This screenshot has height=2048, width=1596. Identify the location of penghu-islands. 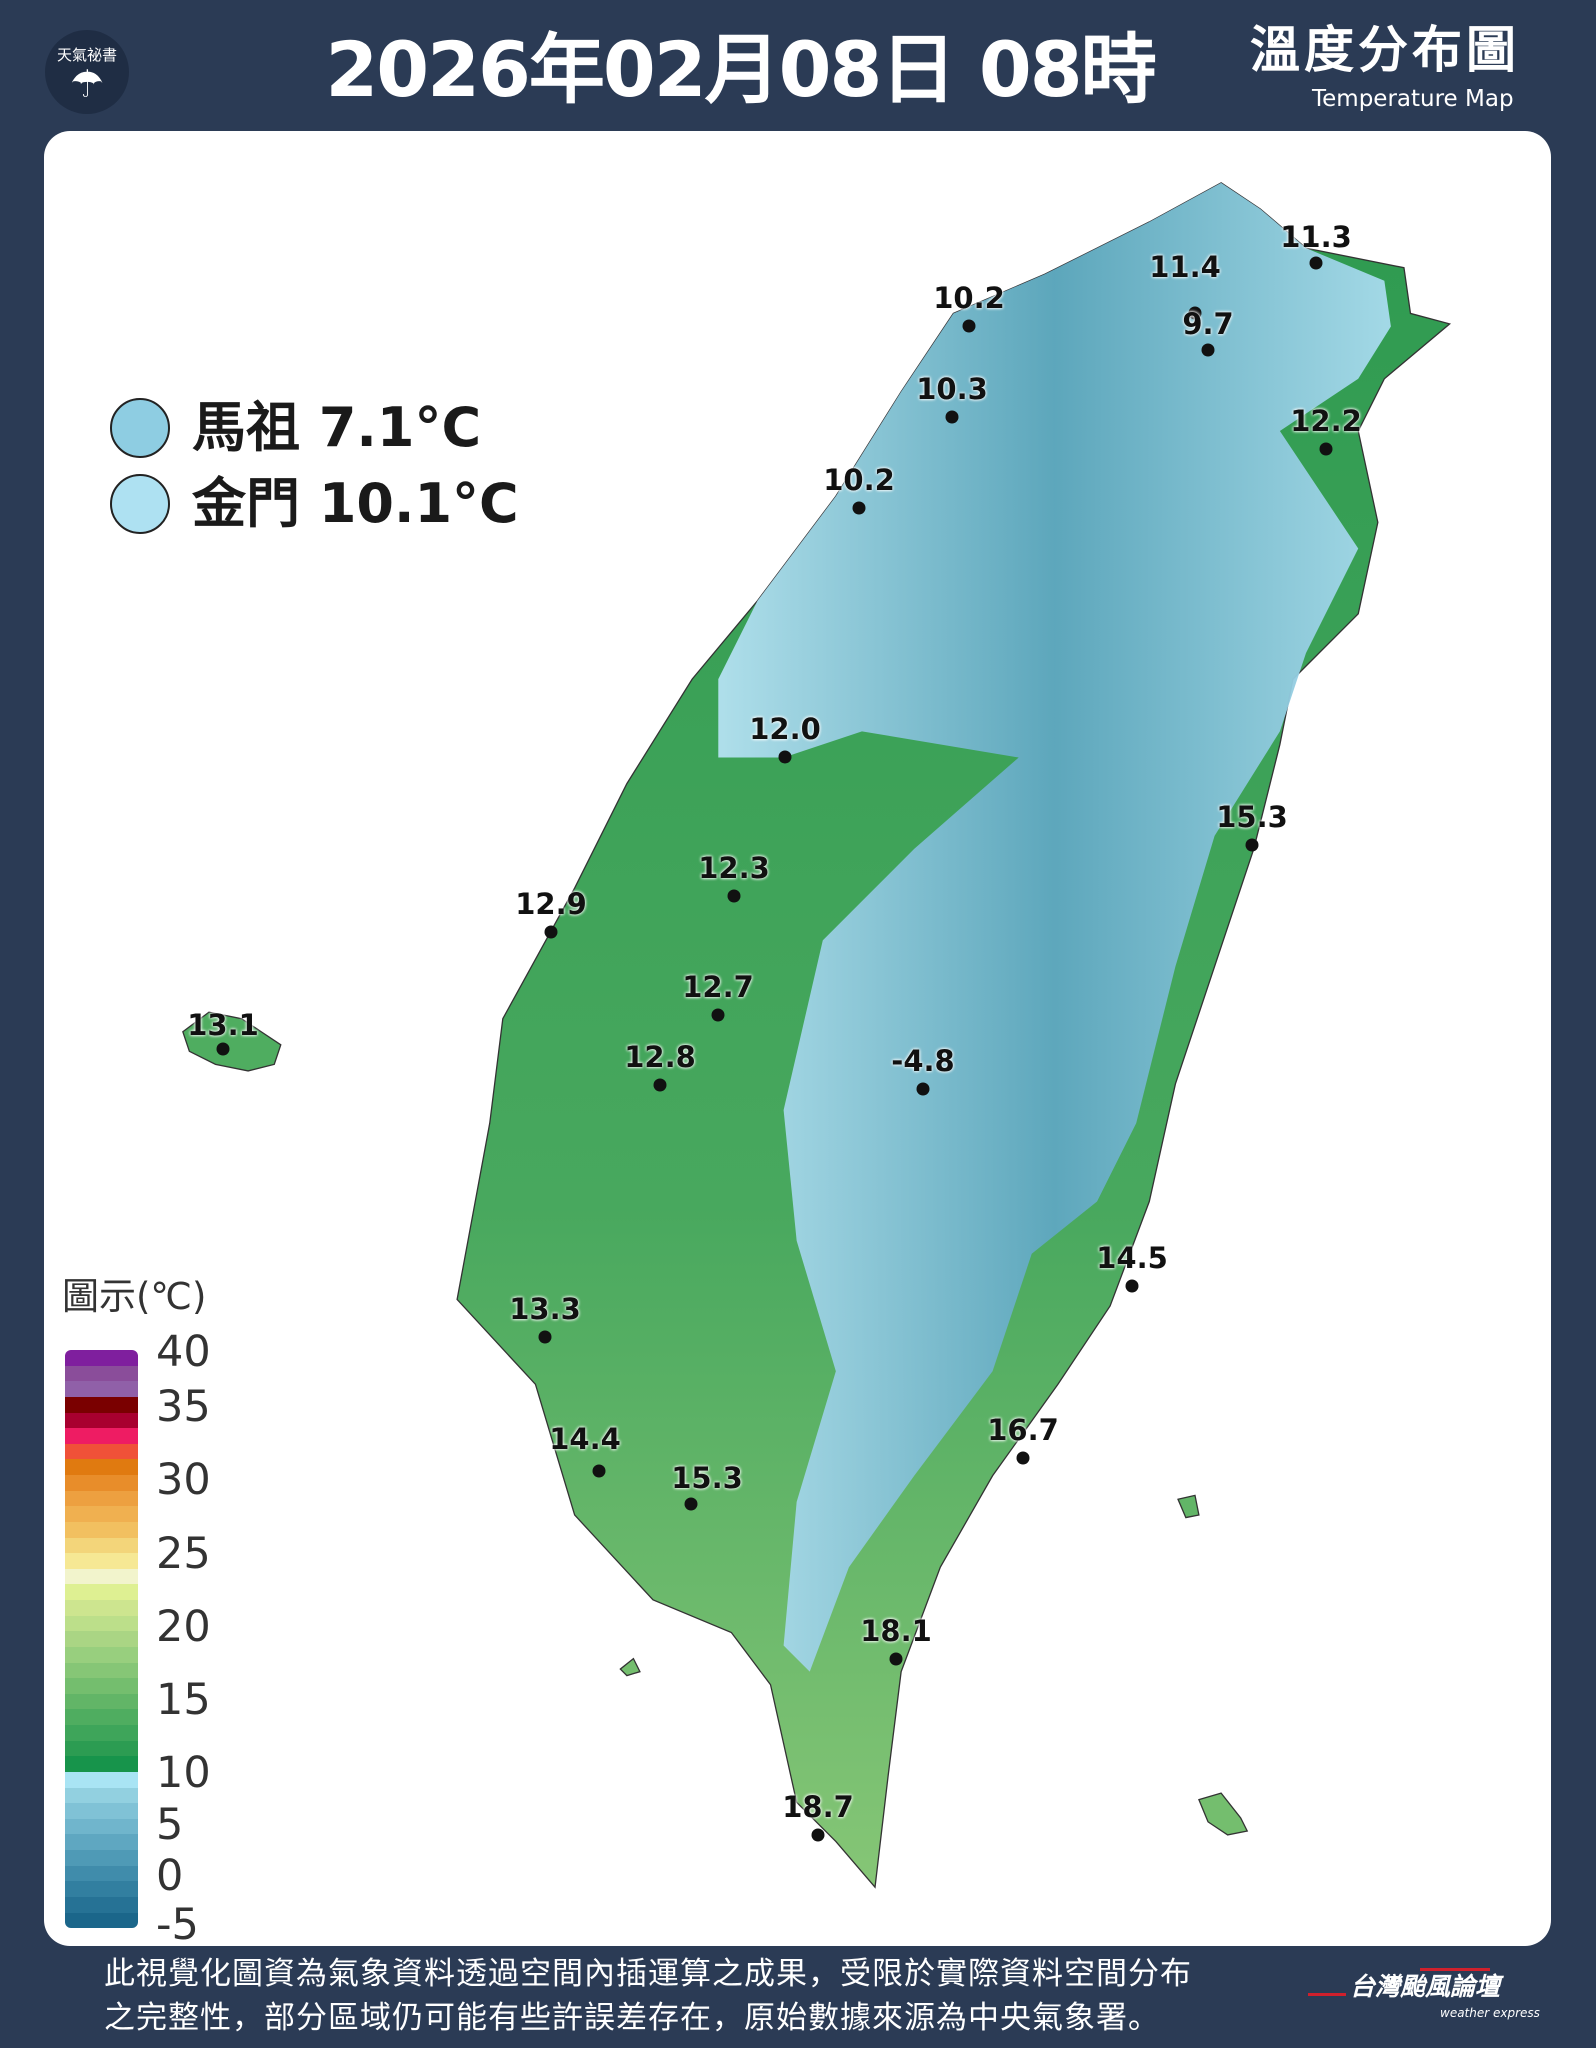
(232, 1041).